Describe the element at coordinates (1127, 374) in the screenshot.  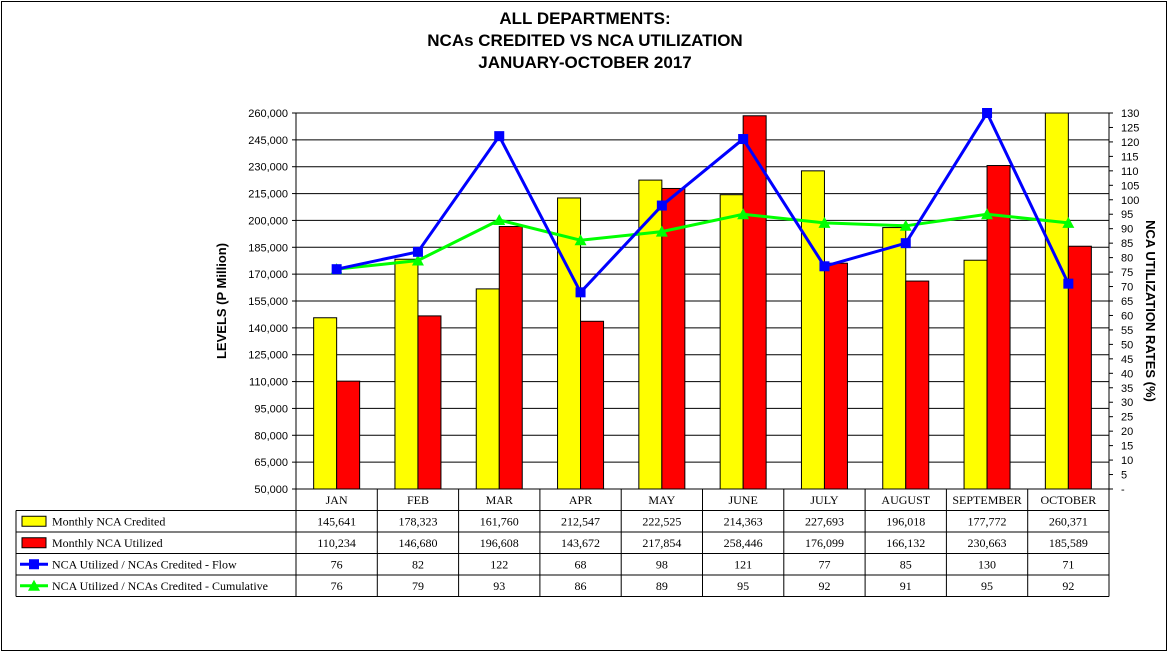
I see `y2-tick-label: 40` at that location.